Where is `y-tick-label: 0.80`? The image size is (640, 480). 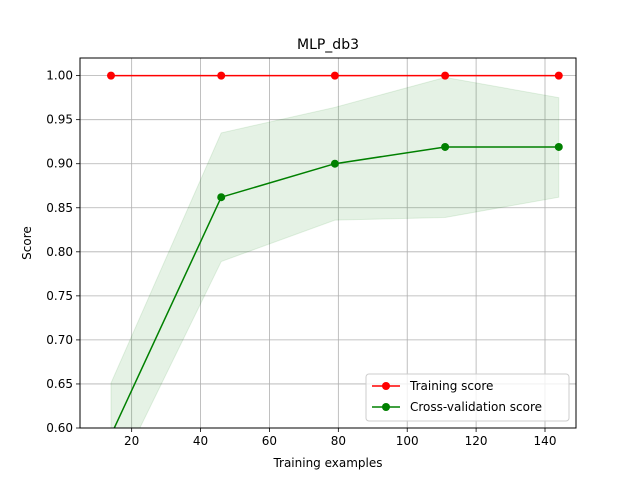
y-tick-label: 0.80 is located at coordinates (59, 252).